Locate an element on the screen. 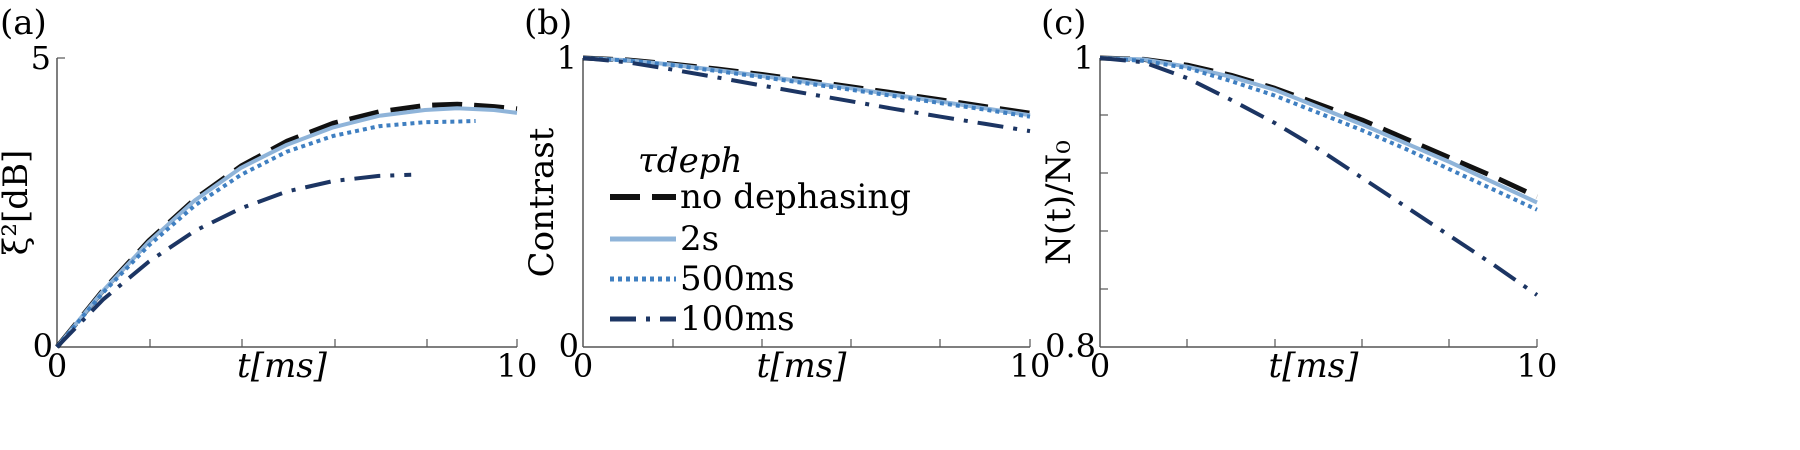 The image size is (1800, 450). legend-label-500ms: 500ms is located at coordinates (737, 279).